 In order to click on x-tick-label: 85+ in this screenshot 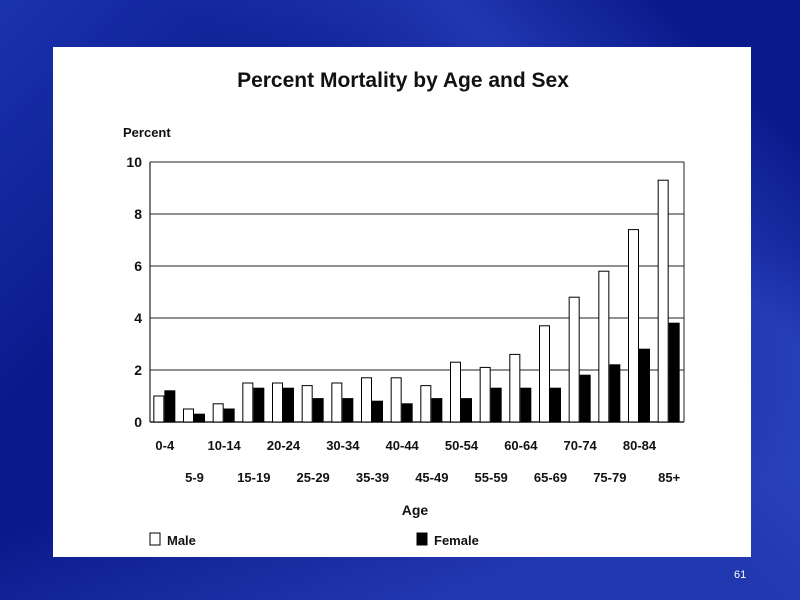, I will do `click(669, 477)`.